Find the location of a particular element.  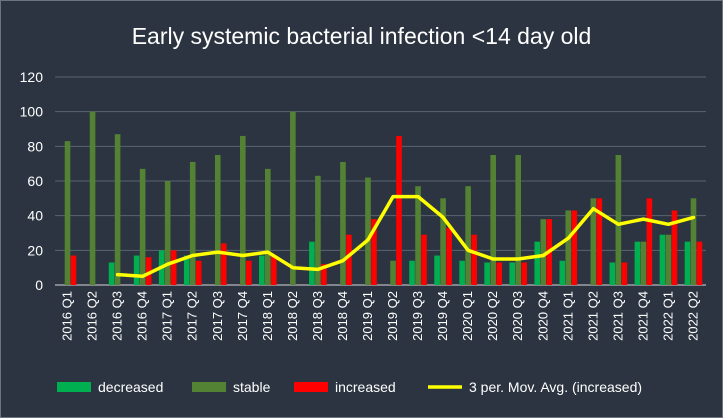

y-tick-label: 80 is located at coordinates (35, 146).